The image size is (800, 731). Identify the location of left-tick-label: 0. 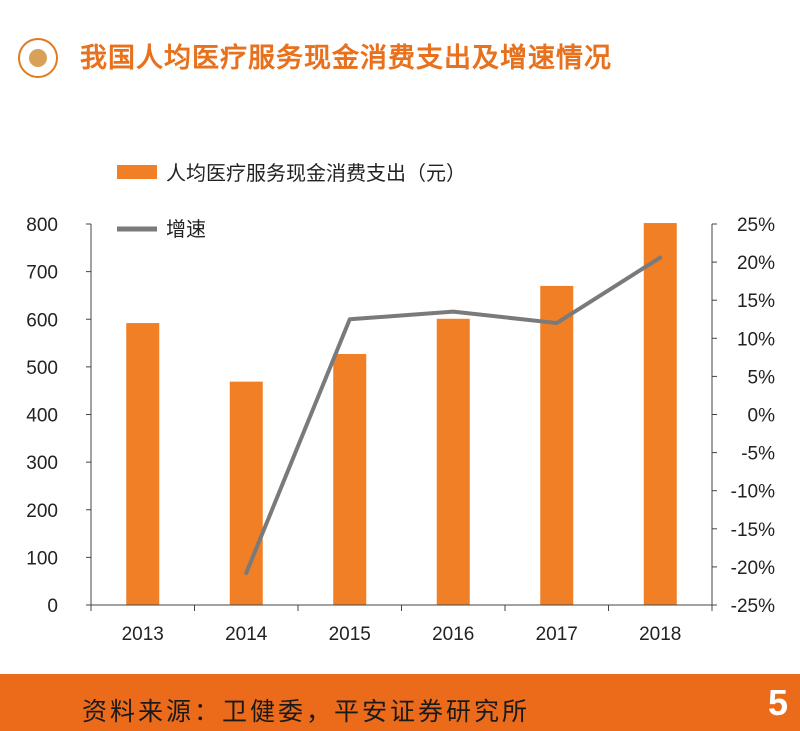
(52, 606).